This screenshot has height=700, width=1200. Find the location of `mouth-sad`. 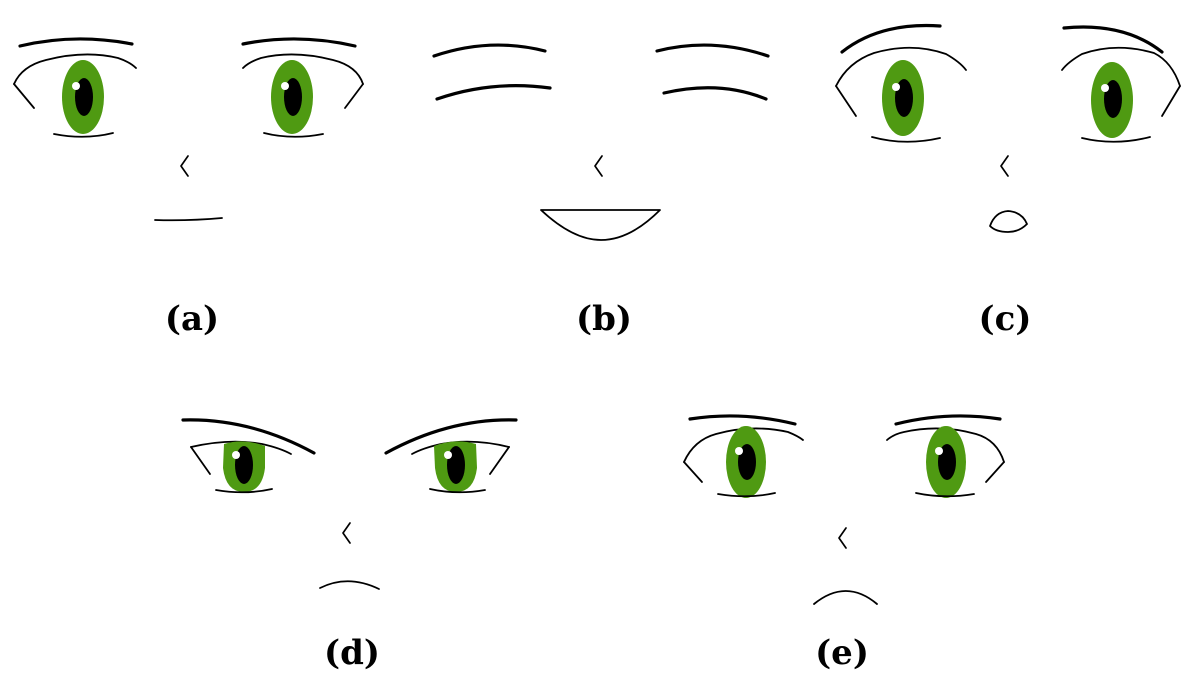

mouth-sad is located at coordinates (845, 597).